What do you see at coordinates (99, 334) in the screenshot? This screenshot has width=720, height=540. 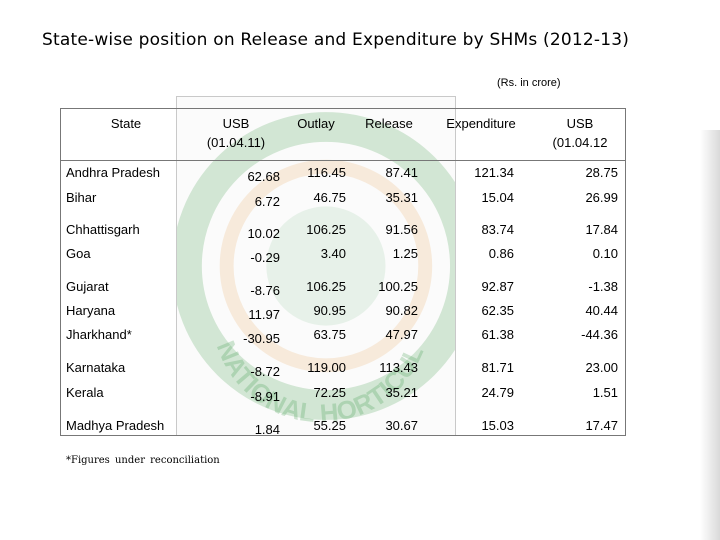 I see `row-state: Jharkhand*` at bounding box center [99, 334].